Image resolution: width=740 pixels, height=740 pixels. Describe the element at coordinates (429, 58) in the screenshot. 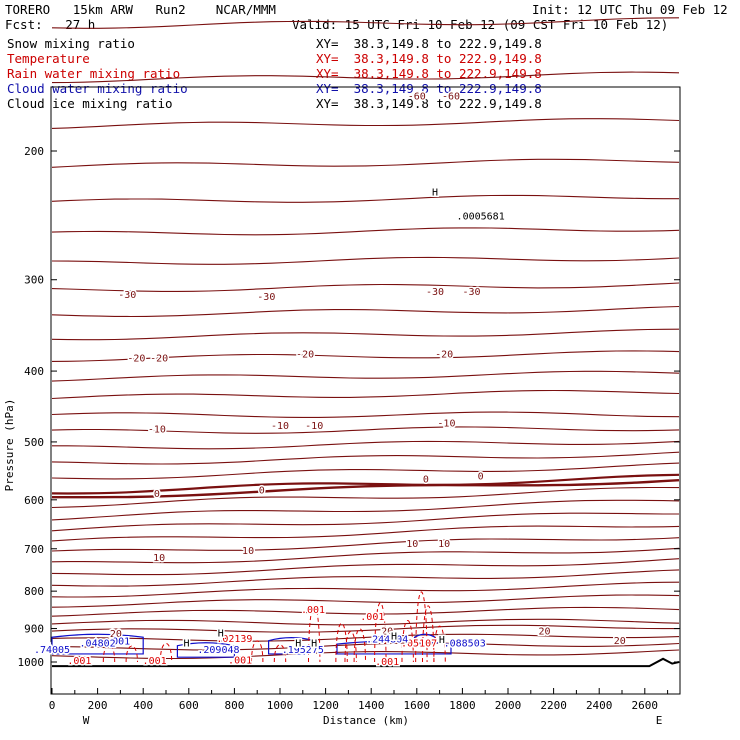

I see `legend-temperature-xy: XY= 38.3,149.8 to 222.9,149.8` at that location.